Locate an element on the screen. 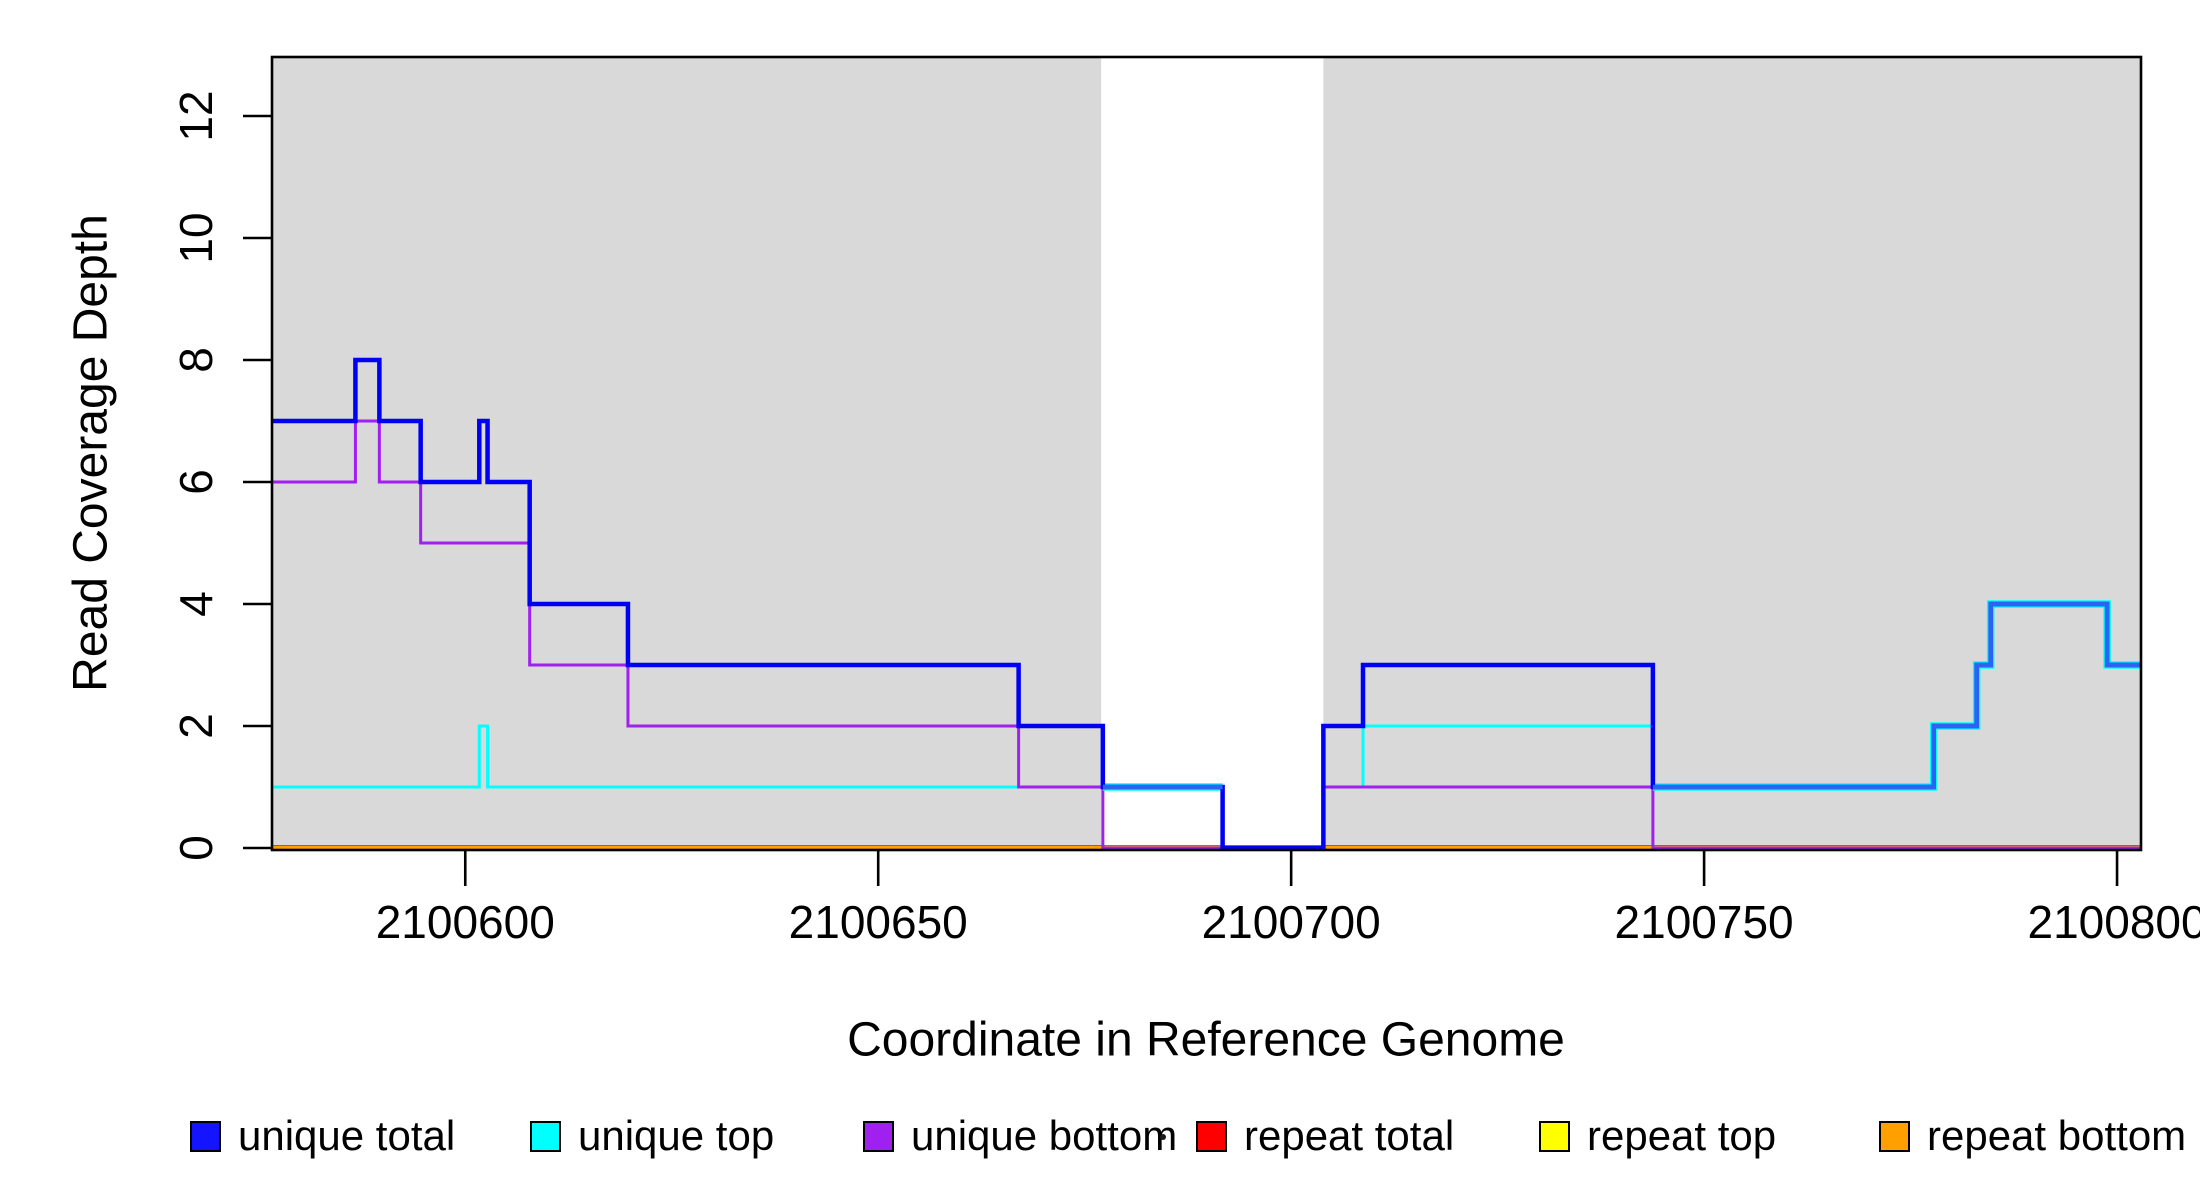 The width and height of the screenshot is (2200, 1200). legend-item-unique-bottom: unique bottom is located at coordinates (1020, 1136).